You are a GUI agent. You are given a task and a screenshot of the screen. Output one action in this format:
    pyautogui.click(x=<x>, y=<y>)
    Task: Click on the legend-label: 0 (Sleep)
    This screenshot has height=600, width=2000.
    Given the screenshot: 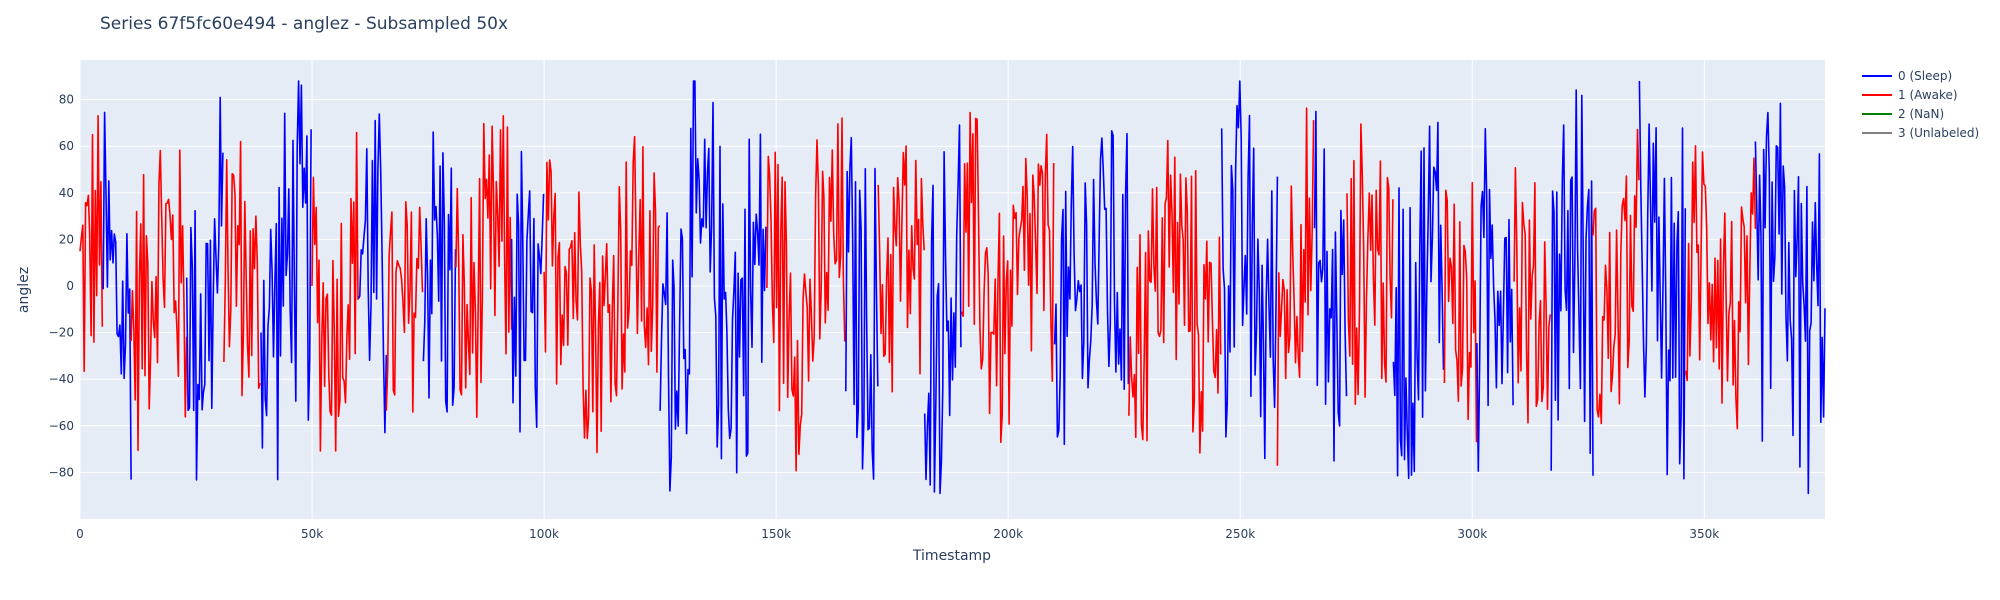 What is the action you would take?
    pyautogui.click(x=1925, y=75)
    